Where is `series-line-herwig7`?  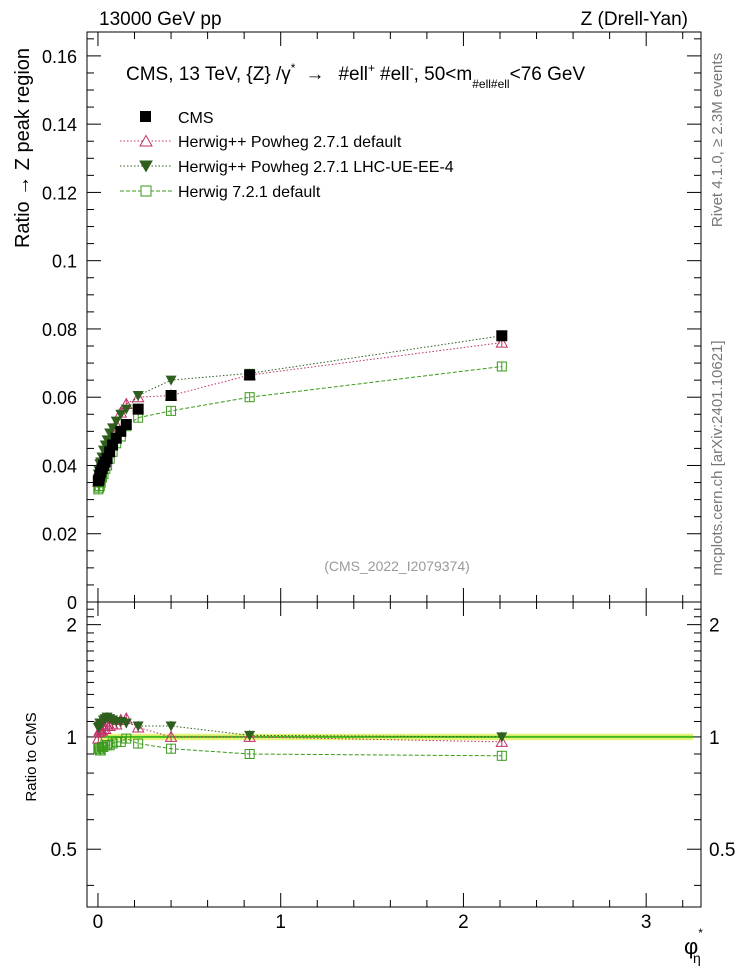
series-line-herwig7 is located at coordinates (299, 427).